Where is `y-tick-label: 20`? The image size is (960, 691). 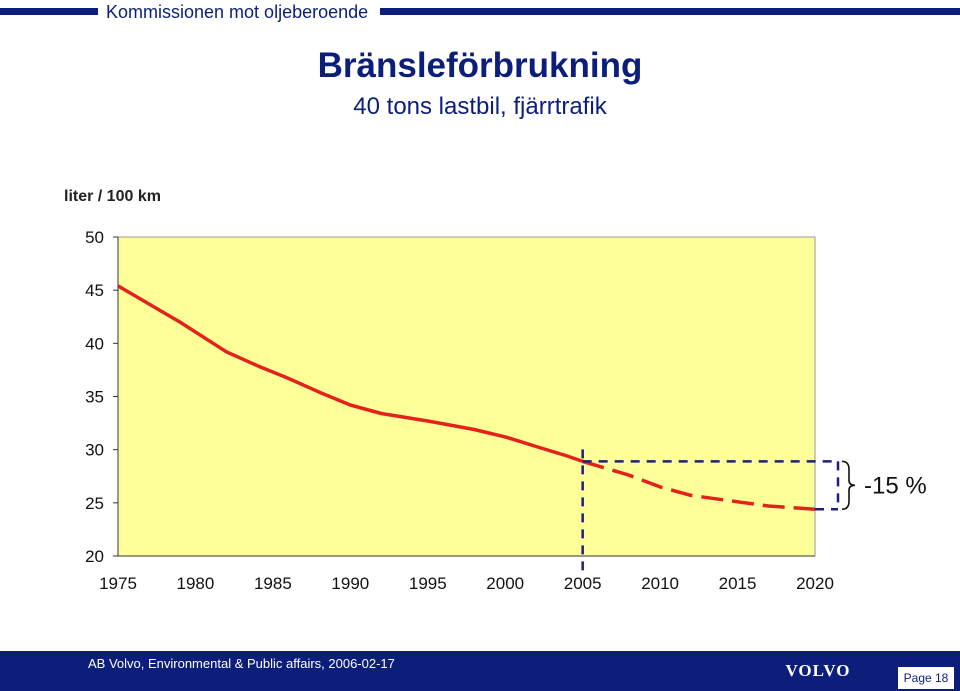 y-tick-label: 20 is located at coordinates (94, 556).